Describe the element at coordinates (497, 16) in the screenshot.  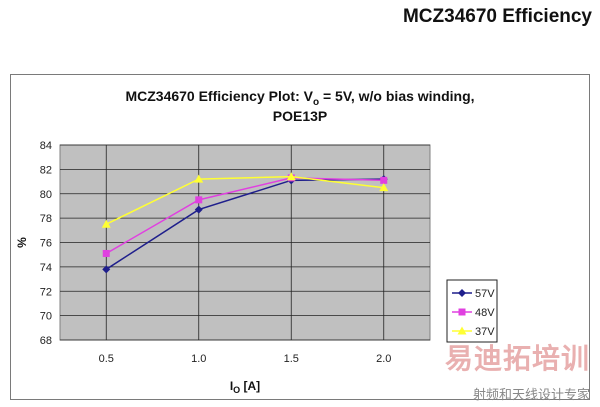
I see `page-heading: MCZ34670 Efficiency` at that location.